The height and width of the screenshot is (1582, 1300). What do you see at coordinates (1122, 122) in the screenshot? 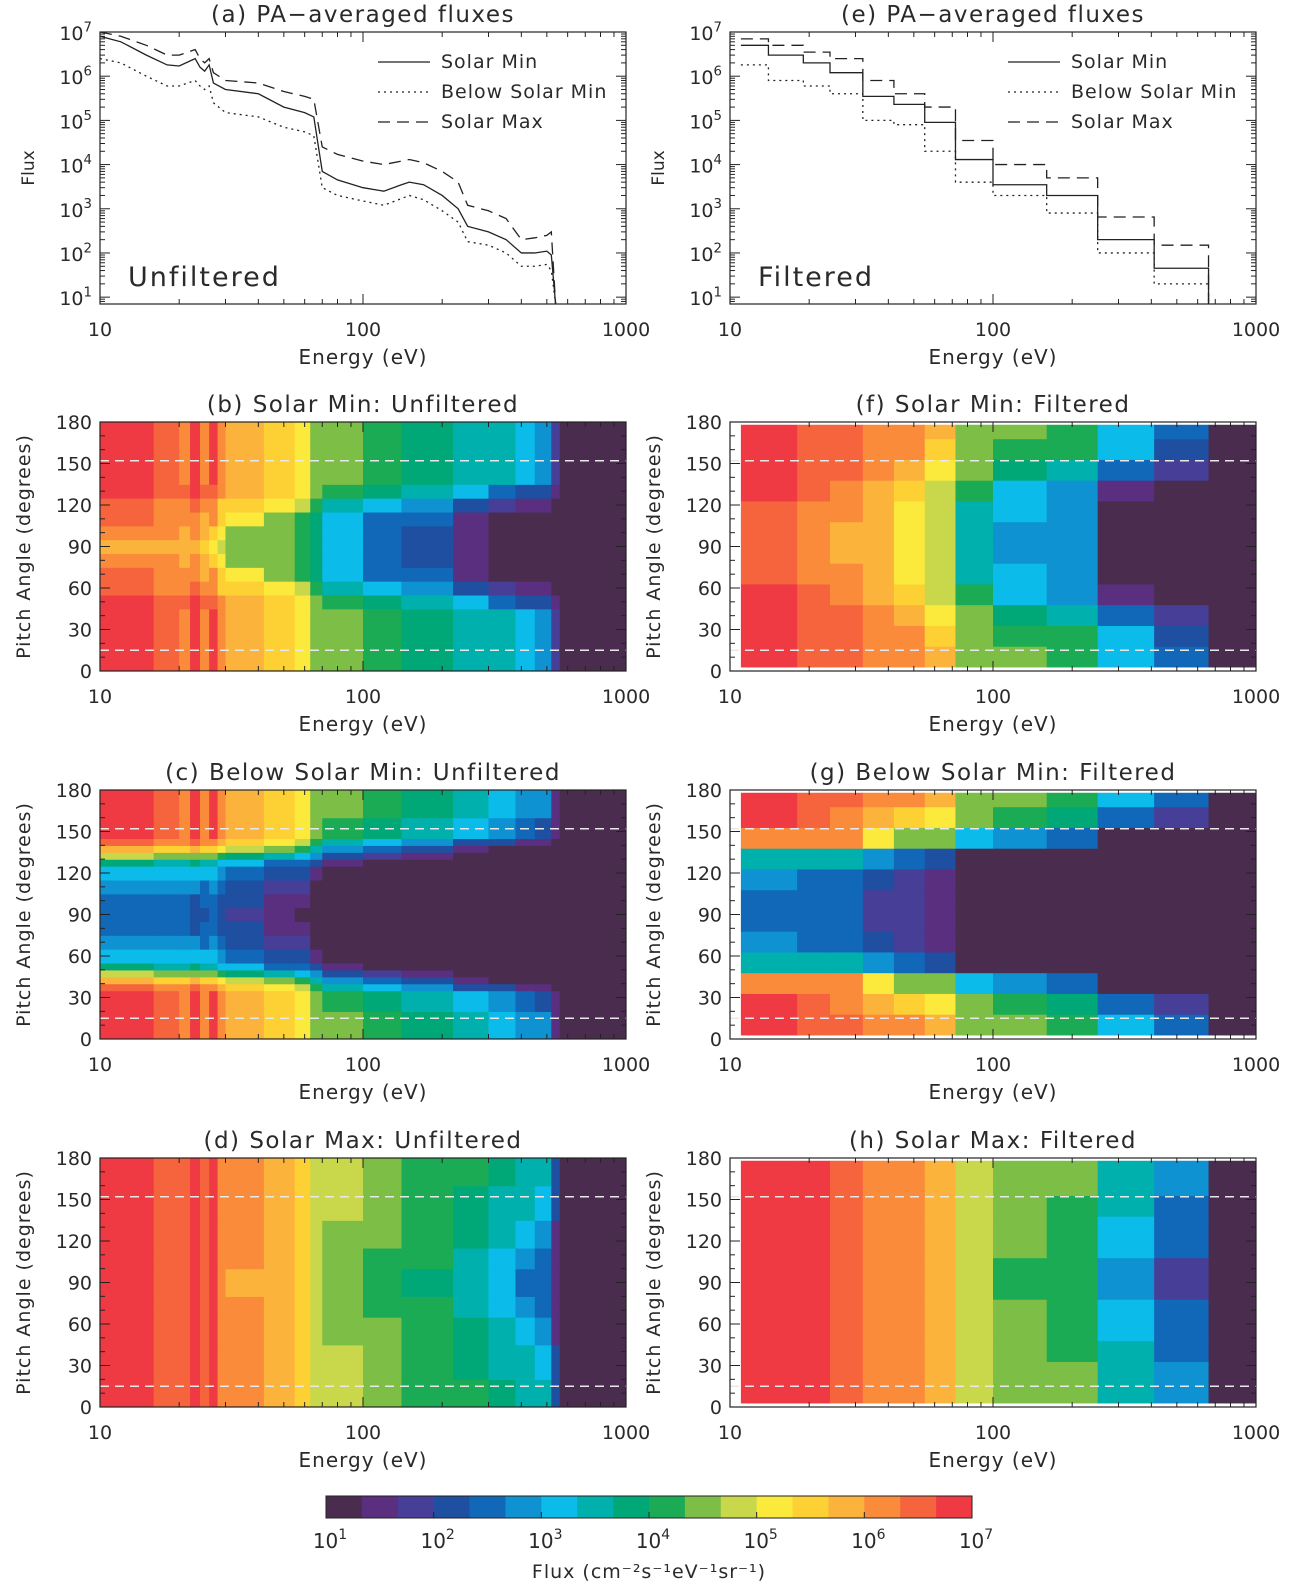
I see `legend-label: Solar Max` at bounding box center [1122, 122].